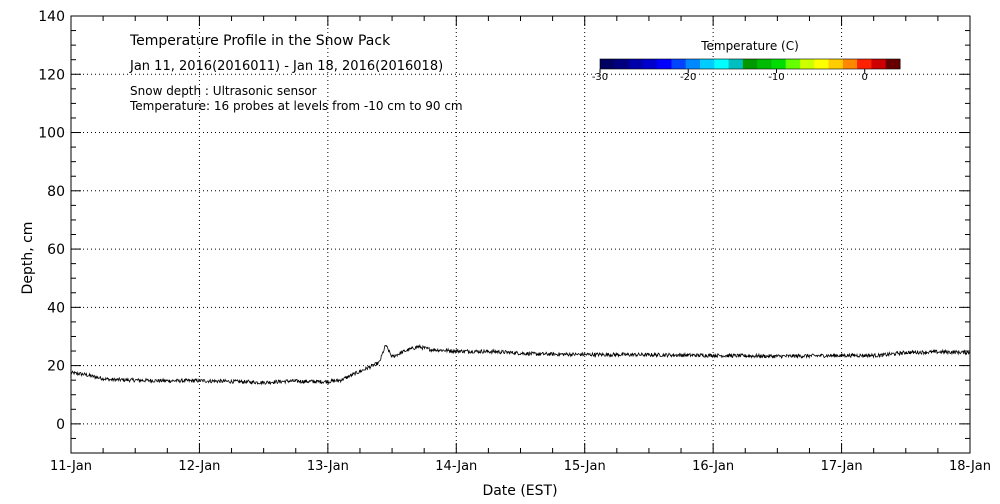  Describe the element at coordinates (730, 76) in the screenshot. I see `colorbar-ticks: -30 -20 -10 0` at that location.